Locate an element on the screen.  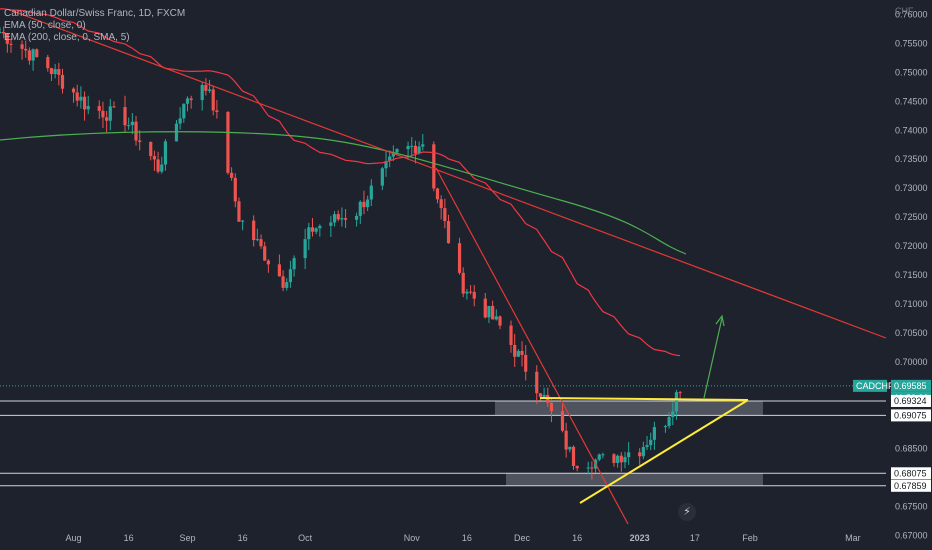
y-tick-label: 0.70500 is located at coordinates (911, 333).